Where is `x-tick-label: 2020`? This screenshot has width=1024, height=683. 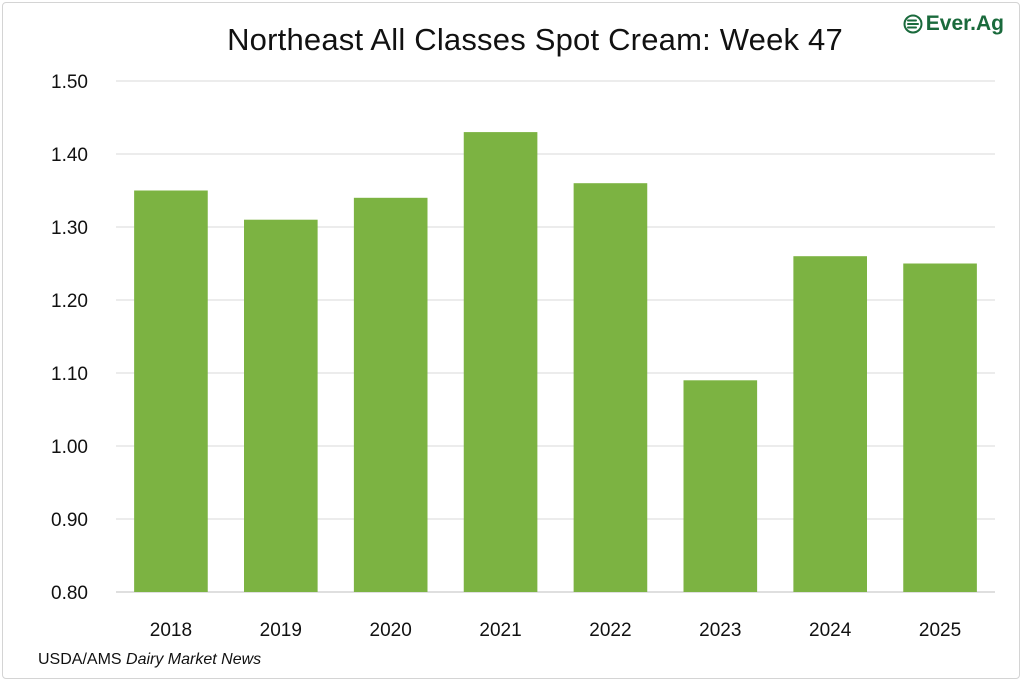
x-tick-label: 2020 is located at coordinates (391, 630).